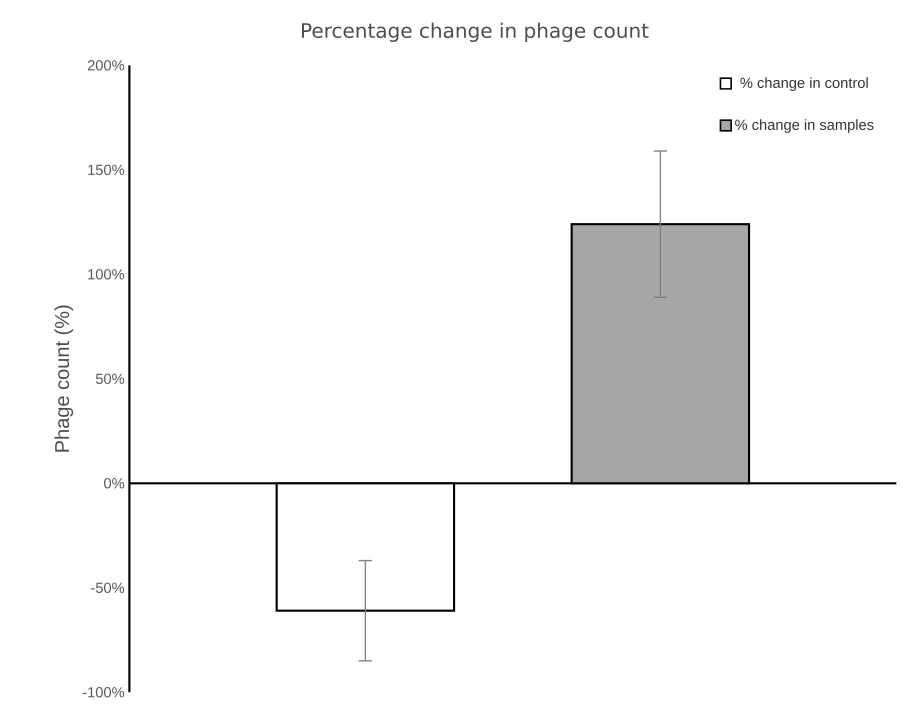 The width and height of the screenshot is (907, 706). What do you see at coordinates (110, 379) in the screenshot?
I see `y-tick-label: 50%` at bounding box center [110, 379].